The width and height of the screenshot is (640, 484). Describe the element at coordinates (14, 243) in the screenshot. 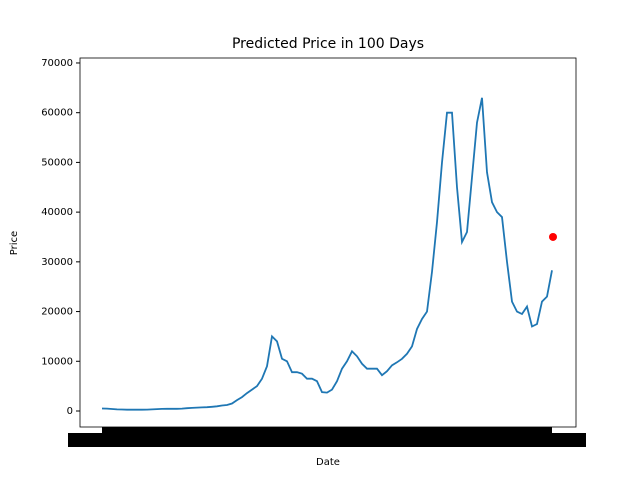

I see `y-axis-label: Price` at that location.